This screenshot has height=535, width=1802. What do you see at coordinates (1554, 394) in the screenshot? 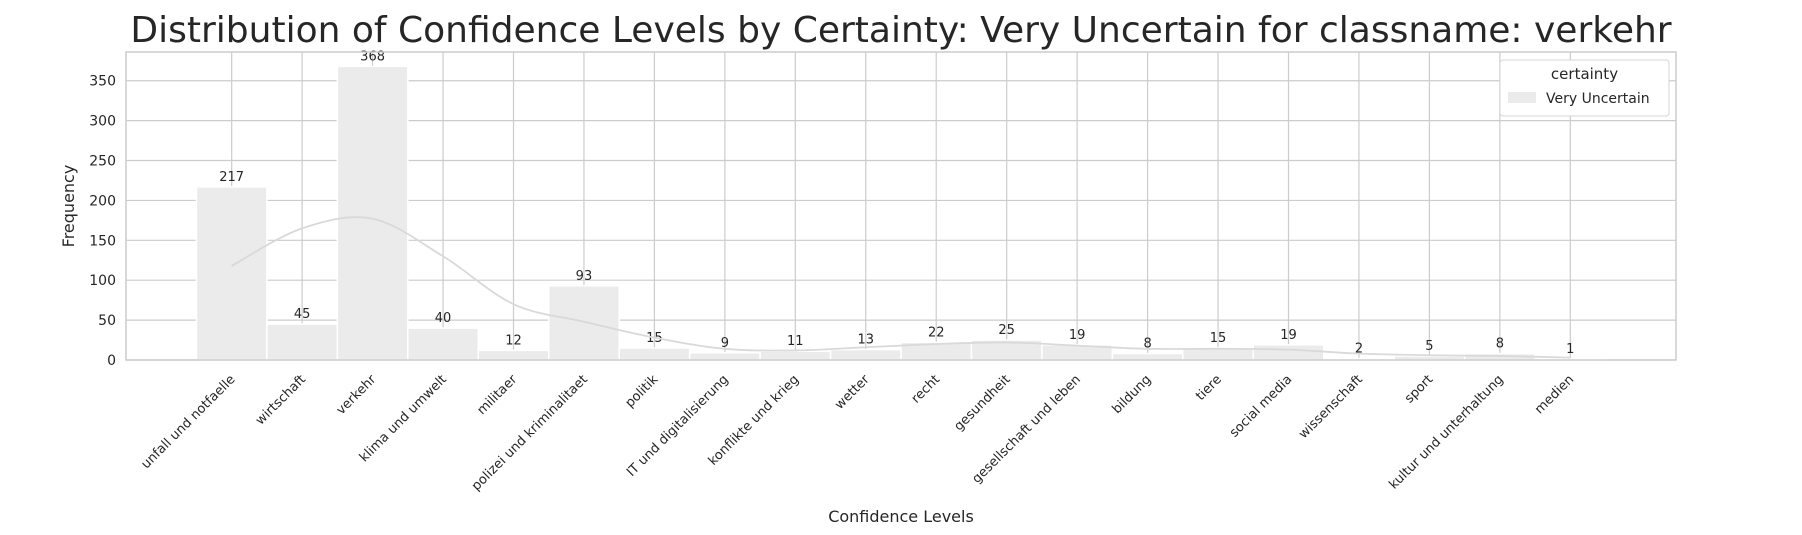
I see `x-tick-label: medien` at bounding box center [1554, 394].